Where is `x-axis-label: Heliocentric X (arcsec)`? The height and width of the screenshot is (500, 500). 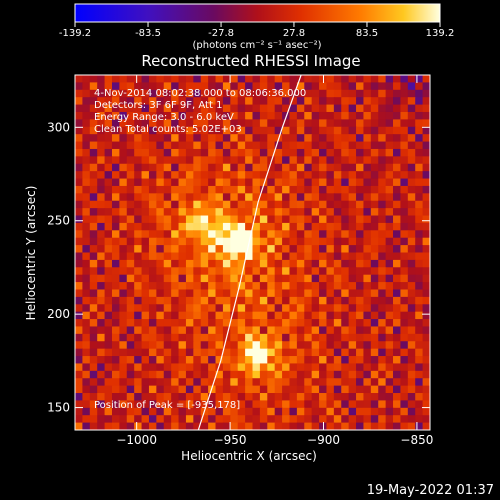 x-axis-label: Heliocentric X (arcsec) is located at coordinates (249, 456).